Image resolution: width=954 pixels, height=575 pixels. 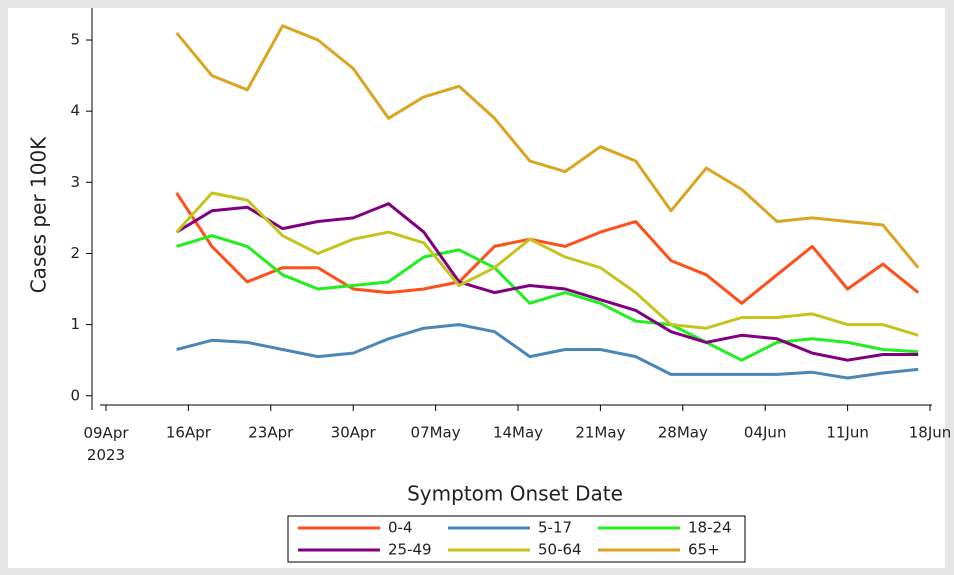 What do you see at coordinates (106, 444) in the screenshot?
I see `x-tick-label: 09Apr 2023` at bounding box center [106, 444].